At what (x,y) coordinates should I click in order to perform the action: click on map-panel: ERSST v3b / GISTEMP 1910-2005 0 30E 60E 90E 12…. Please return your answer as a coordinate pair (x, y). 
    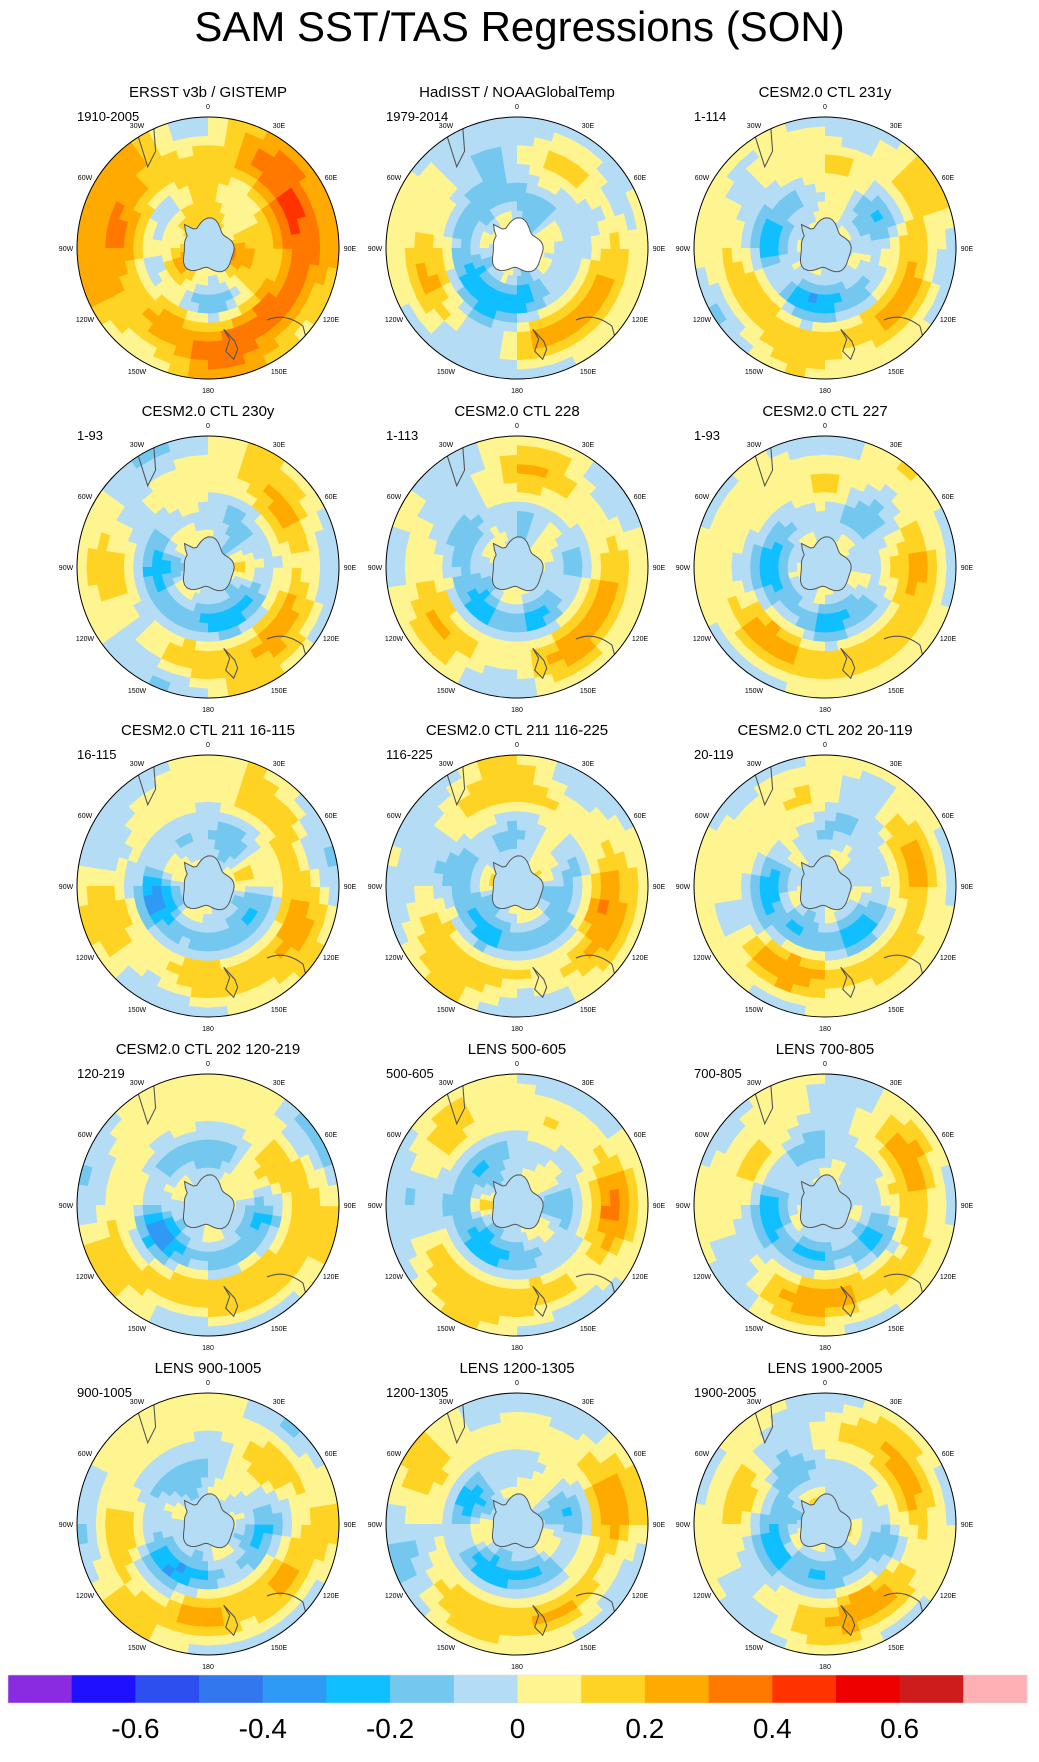
    Looking at the image, I should click on (208, 239).